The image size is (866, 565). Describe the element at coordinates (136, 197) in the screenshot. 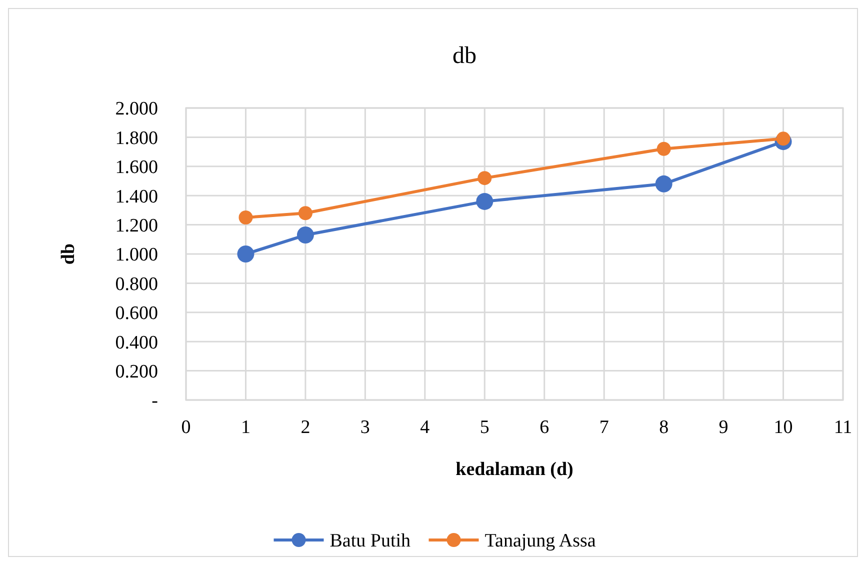

I see `y-tick-label: 1.400` at that location.